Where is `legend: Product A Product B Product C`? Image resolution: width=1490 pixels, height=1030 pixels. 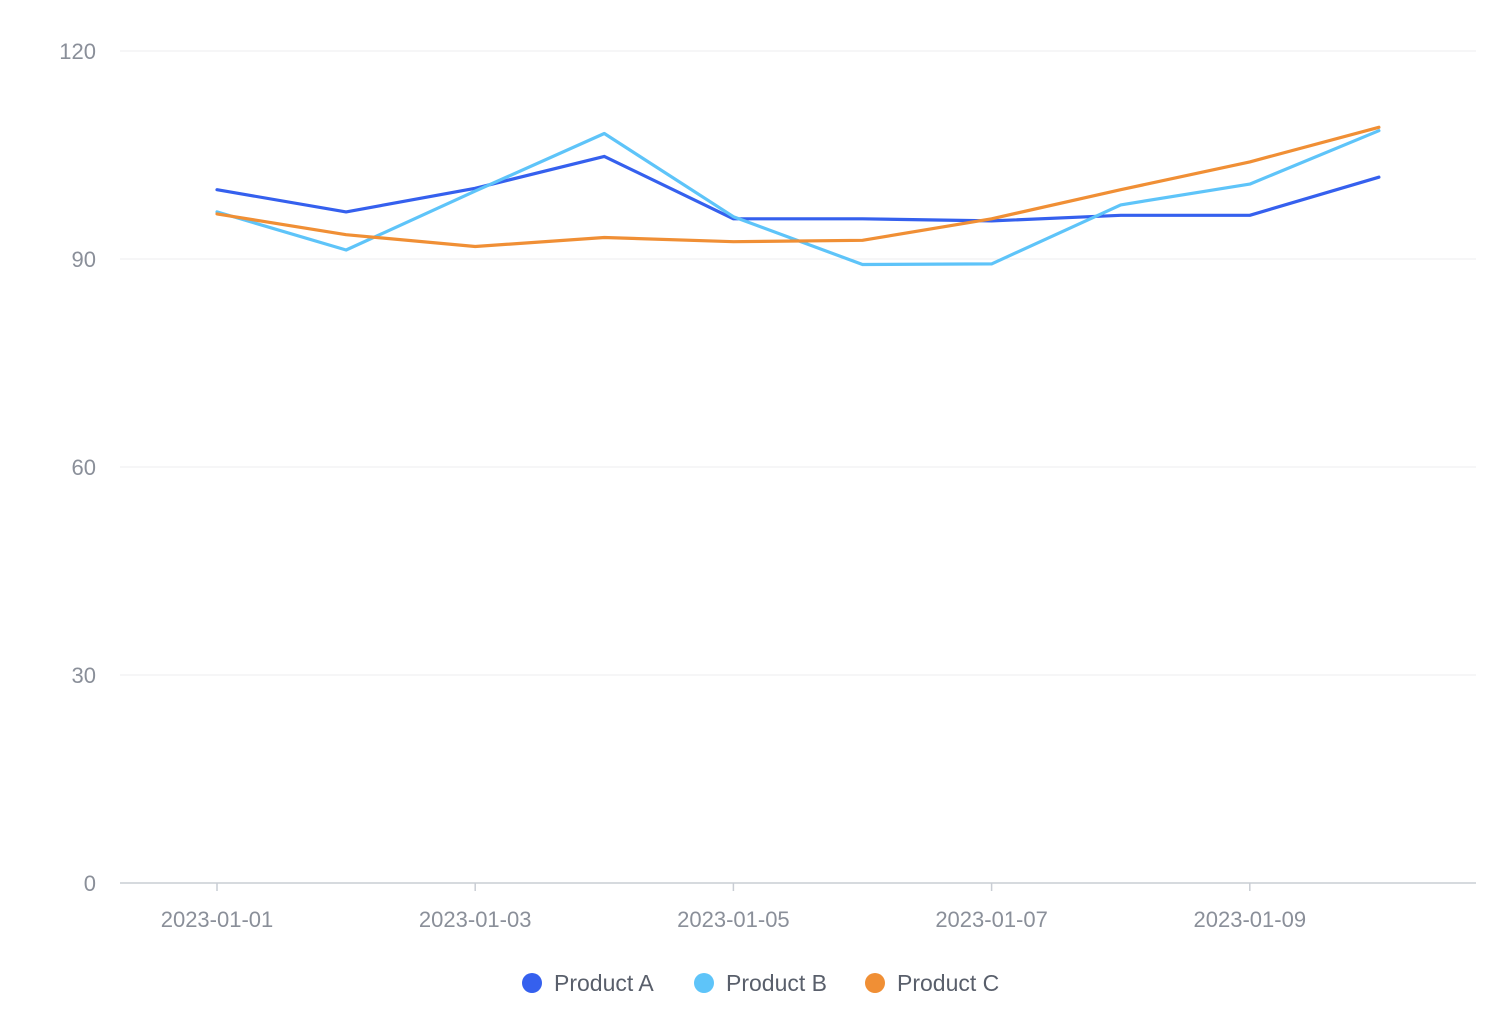 legend: Product A Product B Product C is located at coordinates (760, 983).